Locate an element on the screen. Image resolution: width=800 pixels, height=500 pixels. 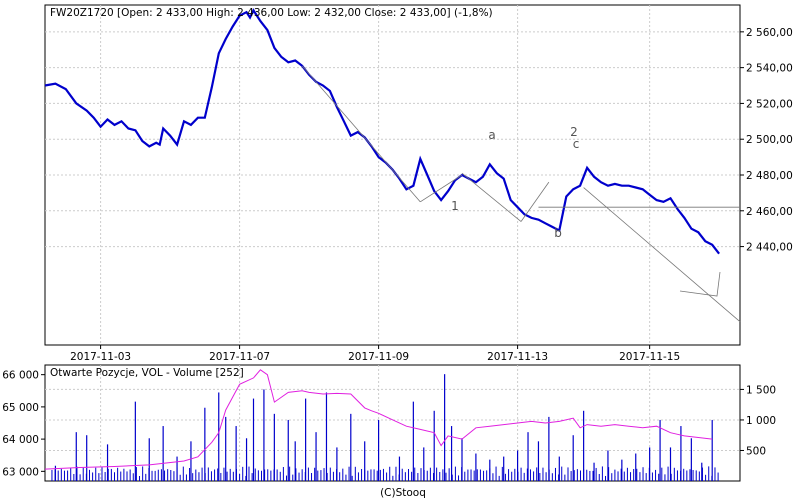
y-tick-label: 2 500,00 is located at coordinates (769, 140).